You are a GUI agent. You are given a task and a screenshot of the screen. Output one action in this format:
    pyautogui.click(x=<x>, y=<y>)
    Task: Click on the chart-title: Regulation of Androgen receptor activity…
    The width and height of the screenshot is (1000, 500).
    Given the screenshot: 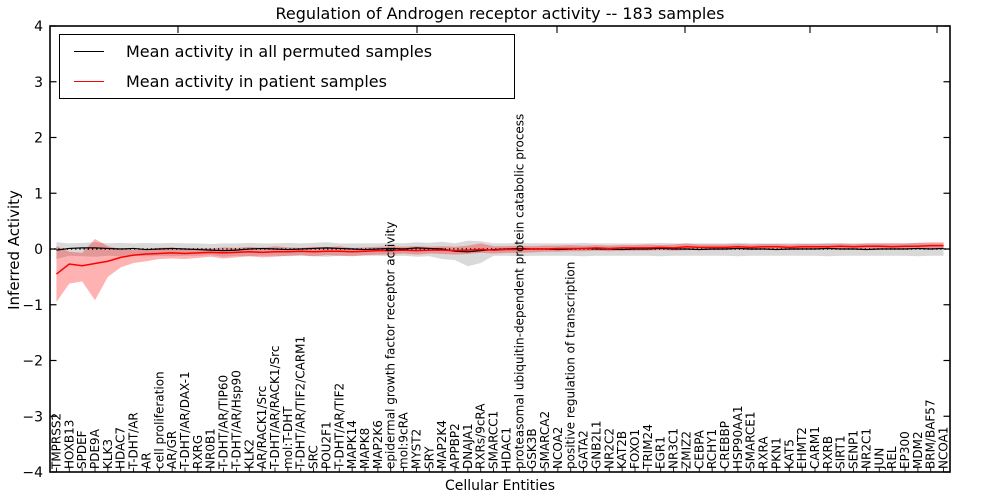 What is the action you would take?
    pyautogui.click(x=500, y=13)
    